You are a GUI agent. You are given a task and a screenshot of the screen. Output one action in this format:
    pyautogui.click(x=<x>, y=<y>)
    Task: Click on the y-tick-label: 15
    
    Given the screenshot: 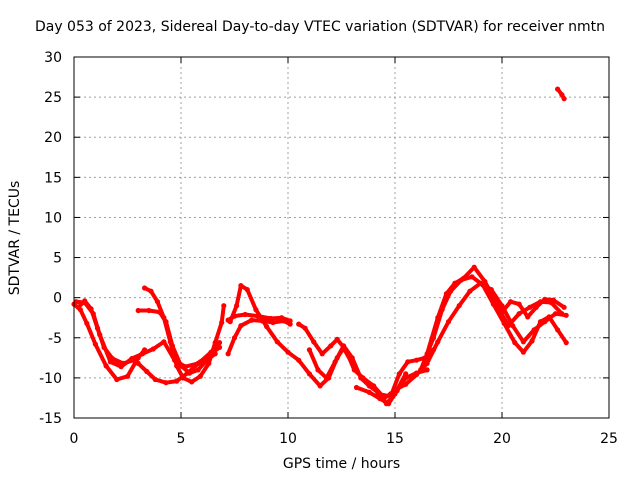 What is the action you would take?
    pyautogui.click(x=53, y=178)
    